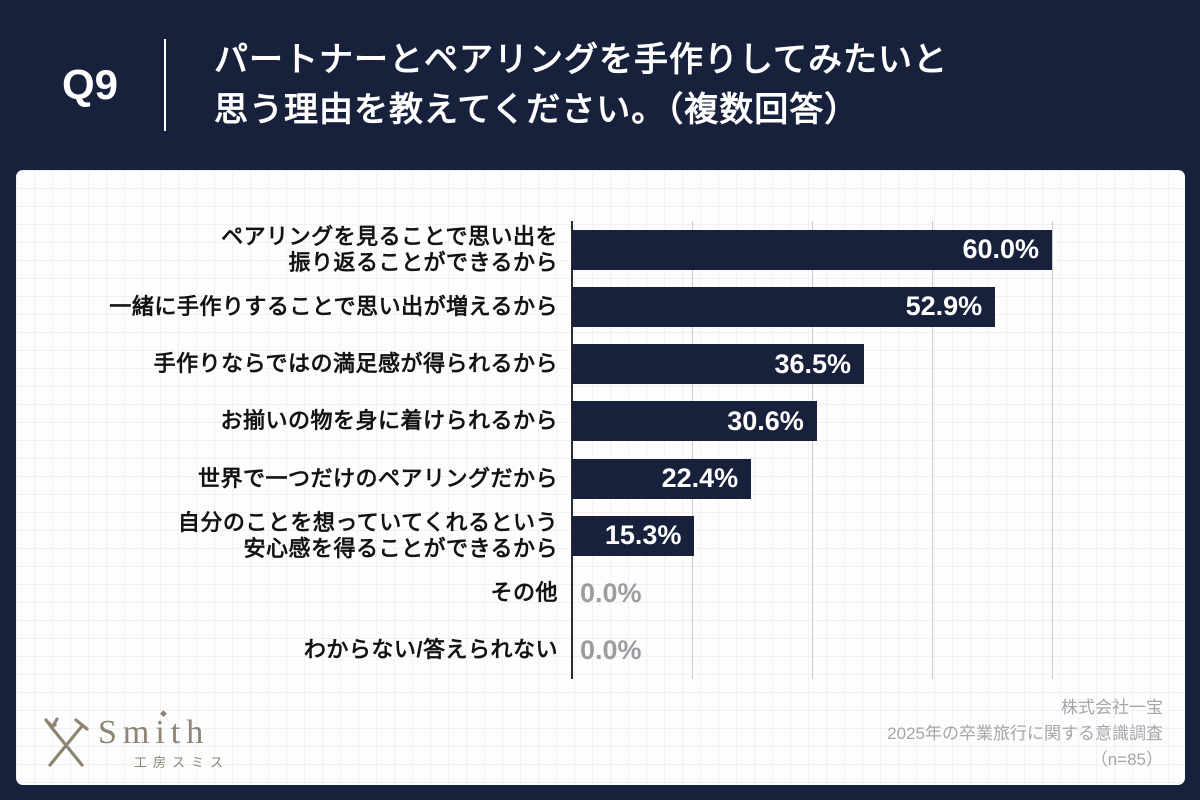 This screenshot has width=1200, height=800. What do you see at coordinates (377, 478) in the screenshot?
I see `category-label: 世界で一つだけのペアリングだから` at bounding box center [377, 478].